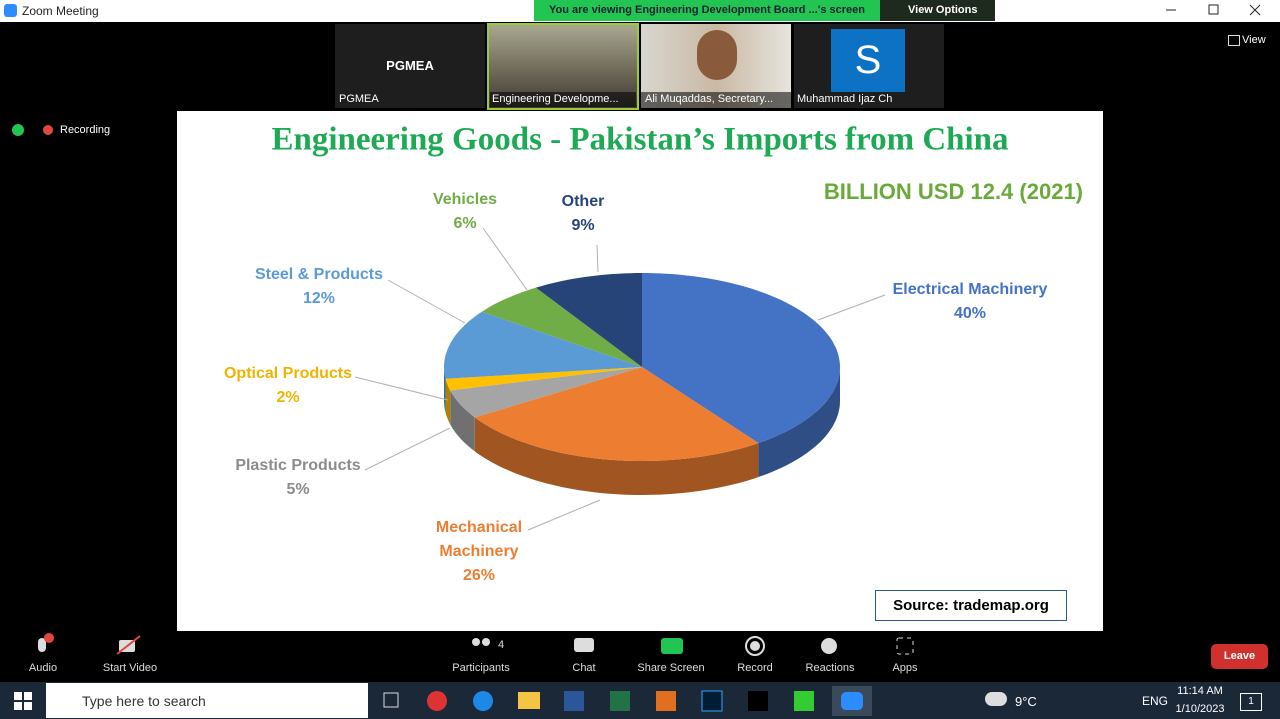 This screenshot has width=1280, height=719. What do you see at coordinates (476, 644) in the screenshot?
I see `toolbar-icons` at bounding box center [476, 644].